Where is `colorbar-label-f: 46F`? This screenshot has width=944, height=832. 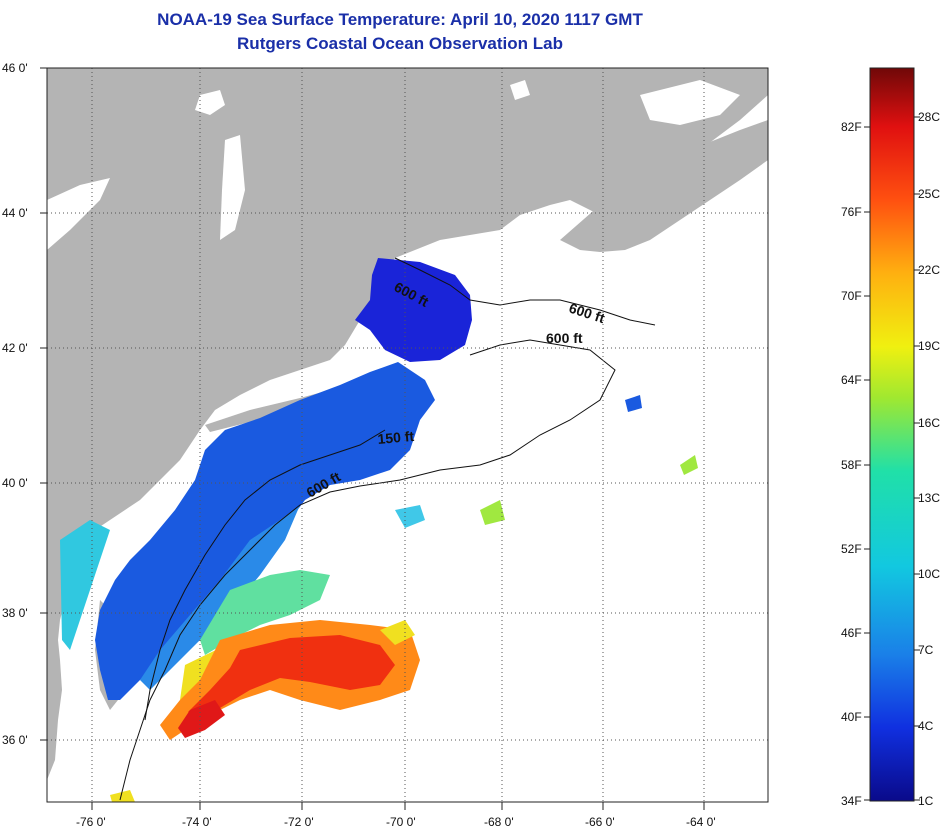 colorbar-label-f: 46F is located at coordinates (851, 633).